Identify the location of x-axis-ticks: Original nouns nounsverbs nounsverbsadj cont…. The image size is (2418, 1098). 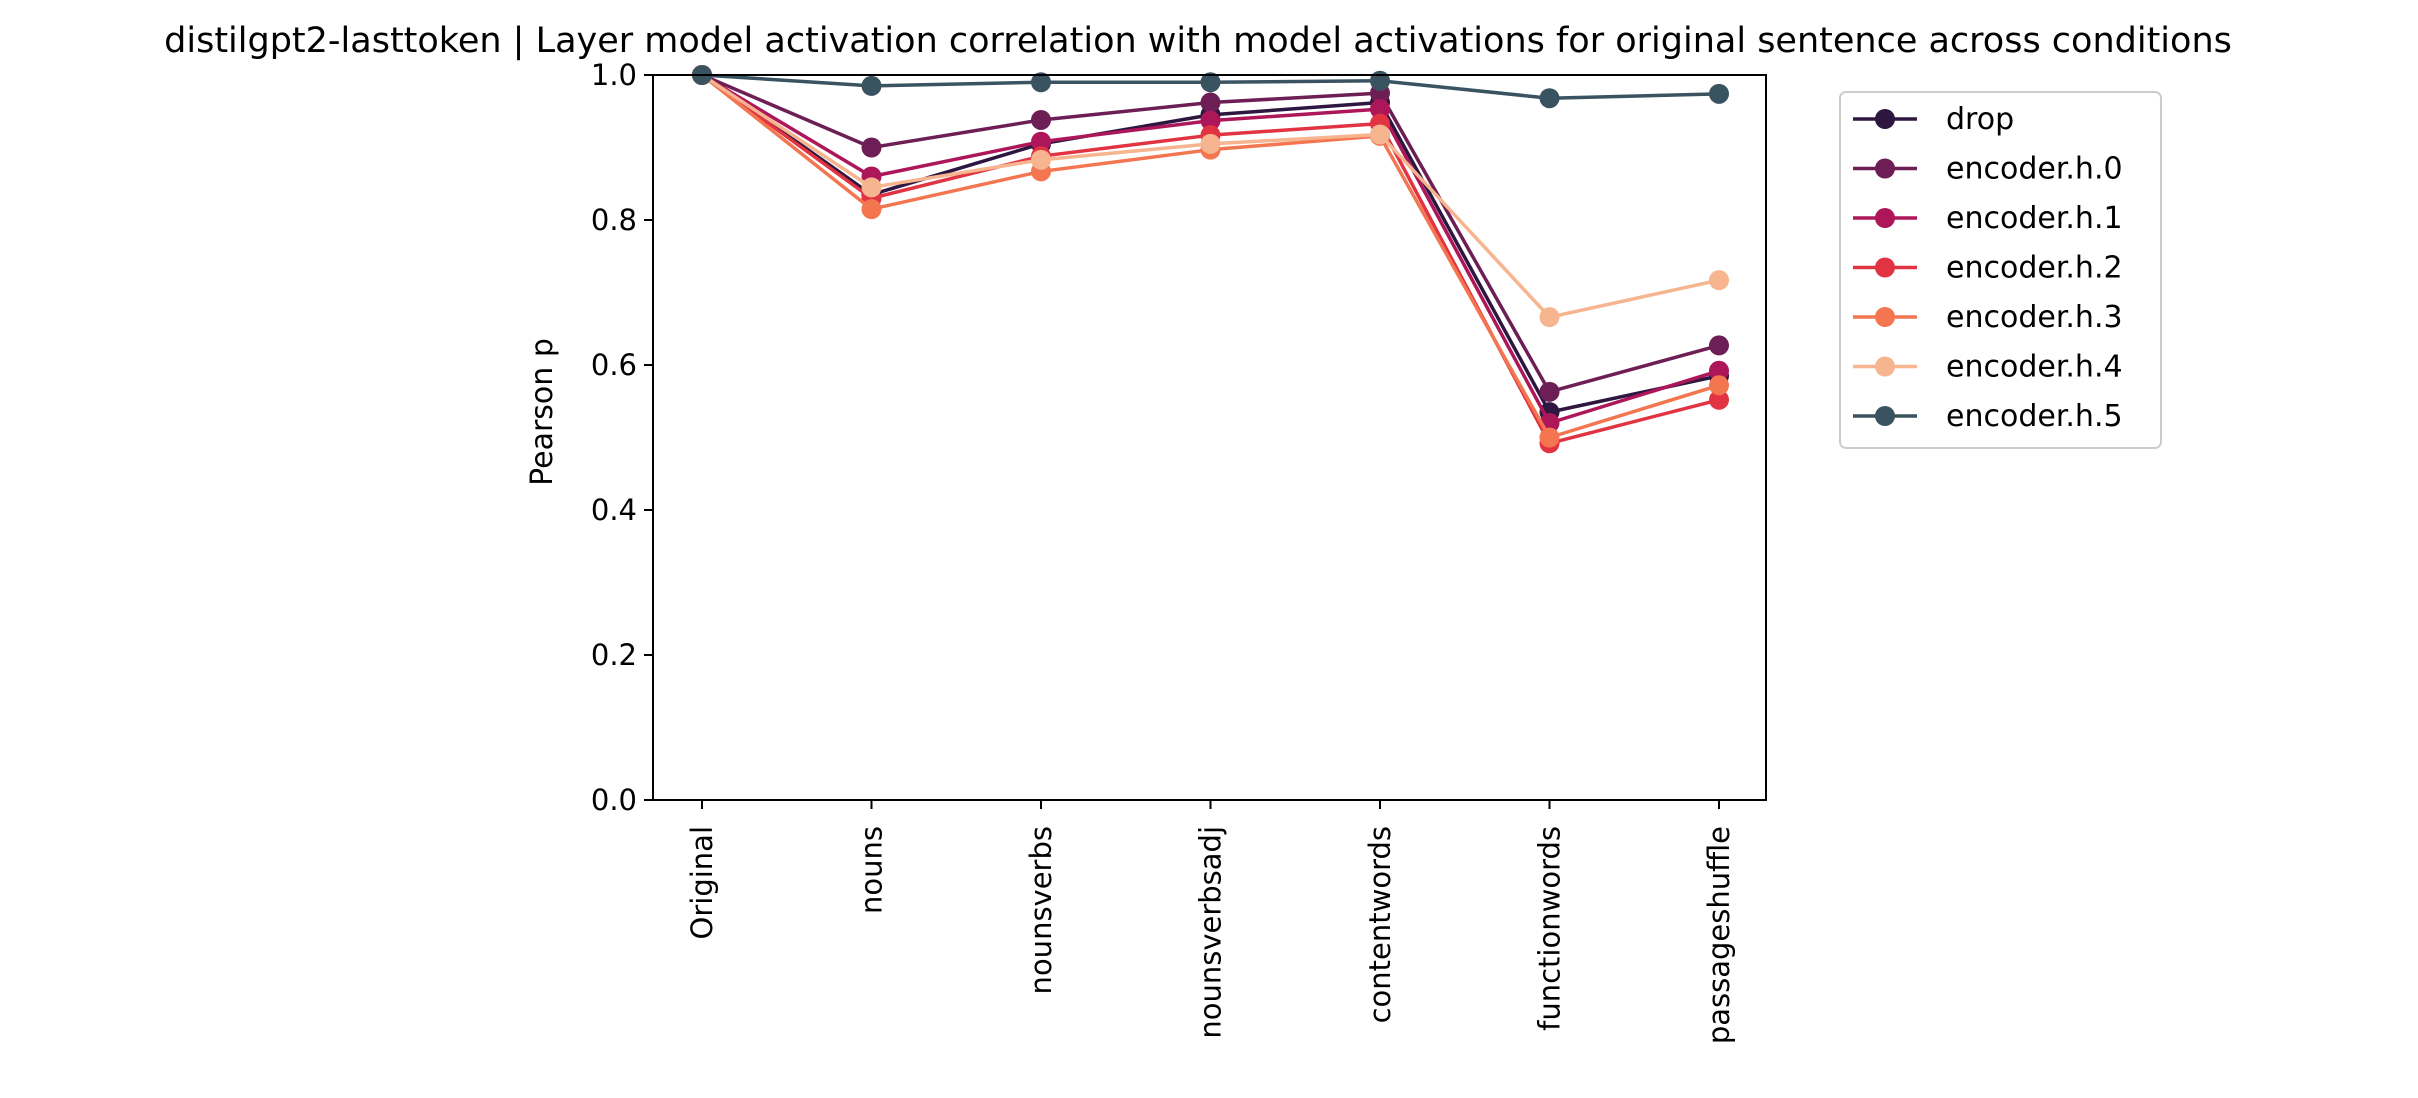
(1210, 922).